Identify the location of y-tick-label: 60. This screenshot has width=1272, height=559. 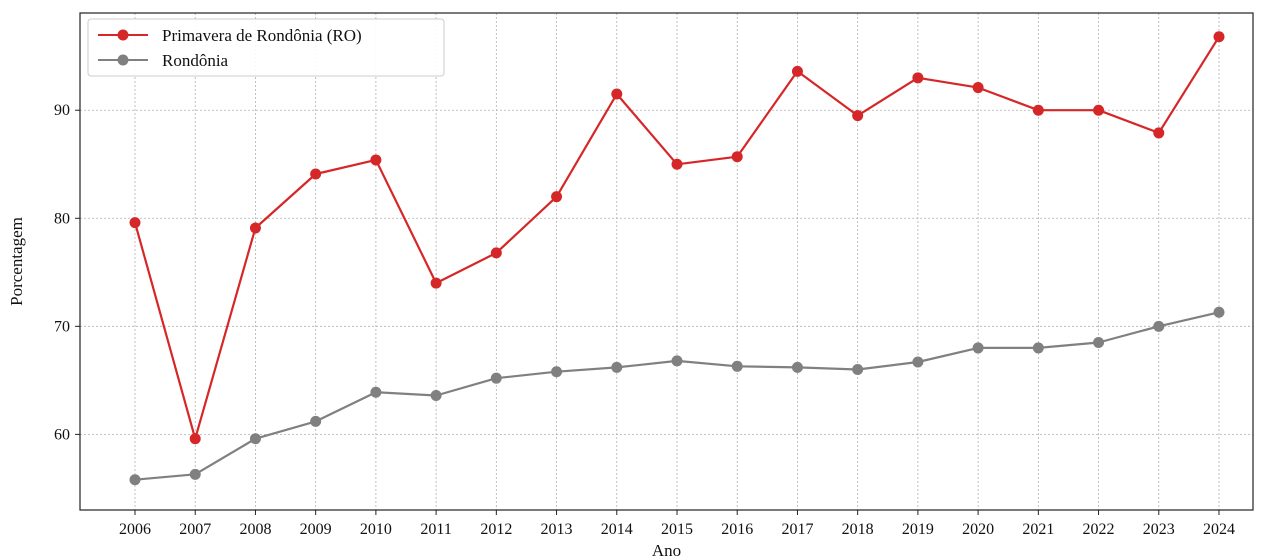
(62, 434).